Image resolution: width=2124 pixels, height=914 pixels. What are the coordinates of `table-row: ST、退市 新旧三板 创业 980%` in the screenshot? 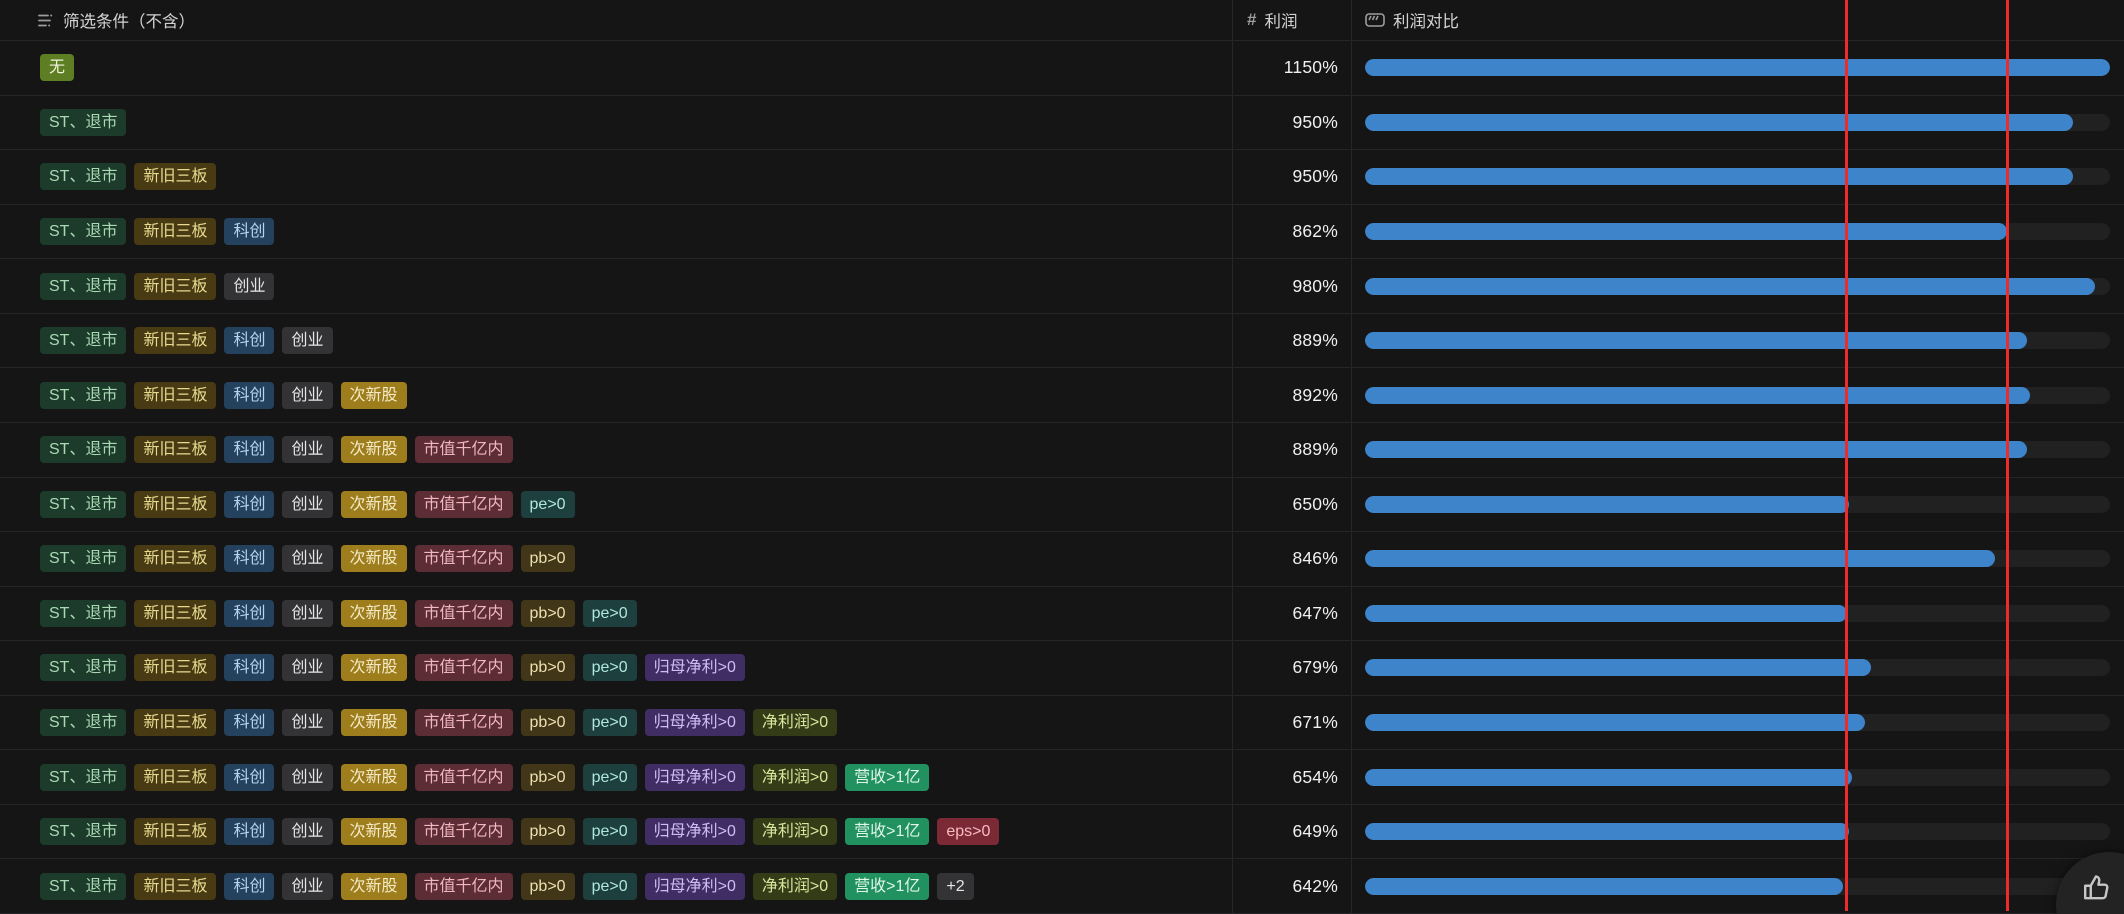 It's located at (1062, 286).